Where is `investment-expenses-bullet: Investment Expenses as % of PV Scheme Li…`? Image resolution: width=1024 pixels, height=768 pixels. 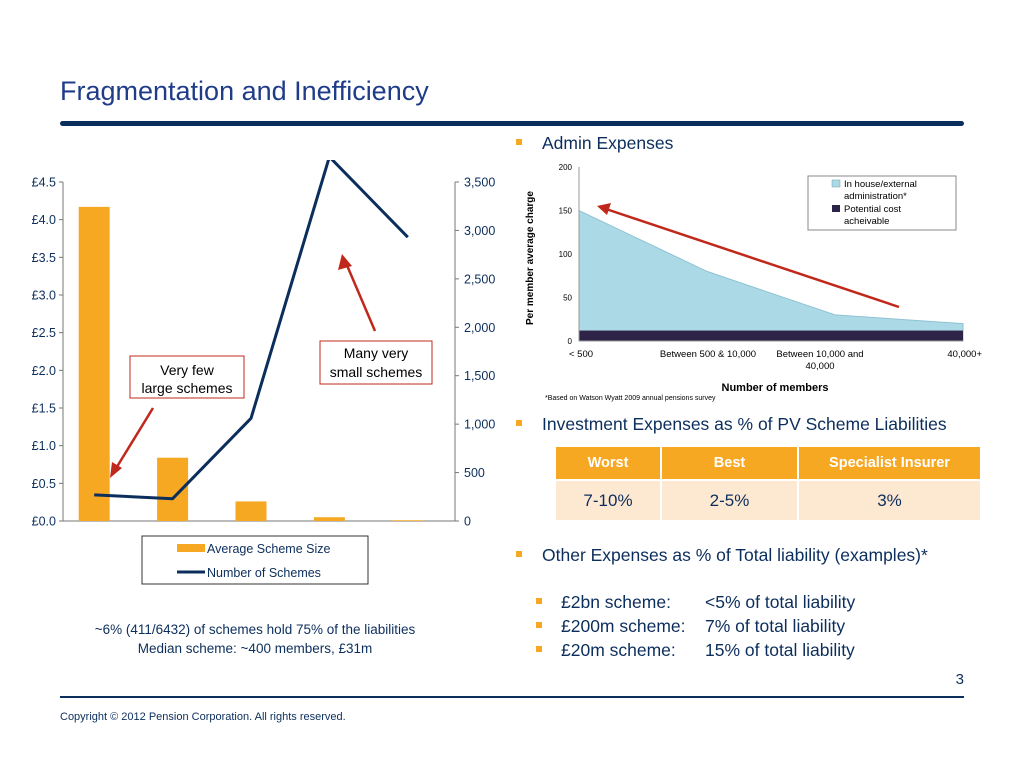
investment-expenses-bullet: Investment Expenses as % of PV Scheme Li… is located at coordinates (731, 424).